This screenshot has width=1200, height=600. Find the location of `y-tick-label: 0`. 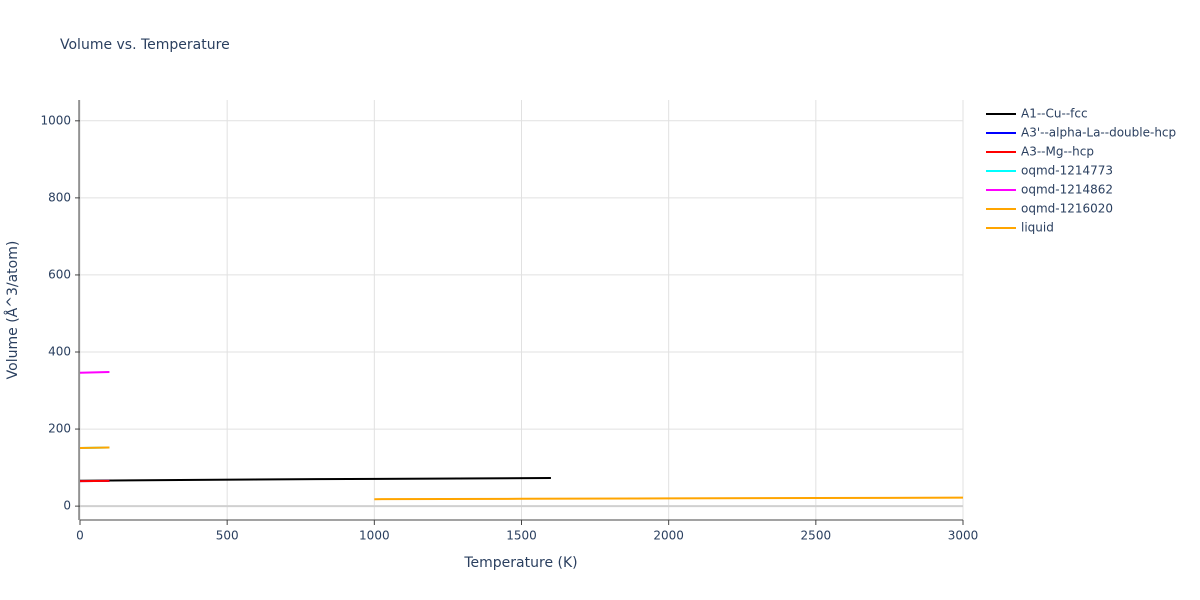

y-tick-label: 0 is located at coordinates (67, 506).